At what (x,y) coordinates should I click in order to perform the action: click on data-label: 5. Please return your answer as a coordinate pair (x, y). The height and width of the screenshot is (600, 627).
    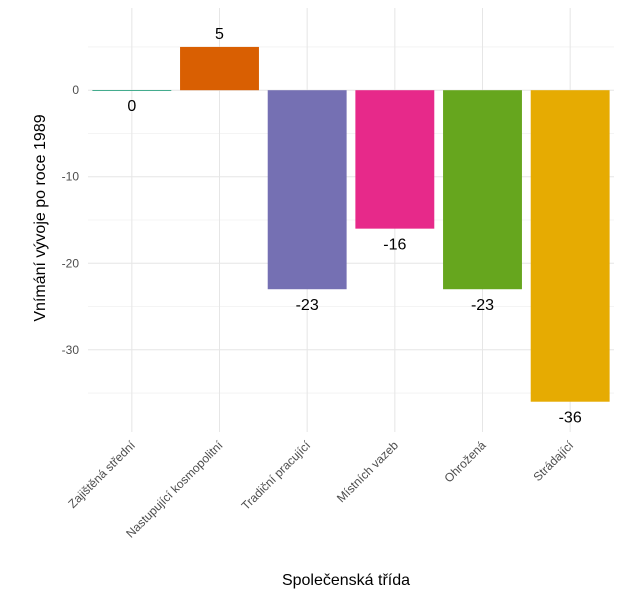
    Looking at the image, I should click on (219, 34).